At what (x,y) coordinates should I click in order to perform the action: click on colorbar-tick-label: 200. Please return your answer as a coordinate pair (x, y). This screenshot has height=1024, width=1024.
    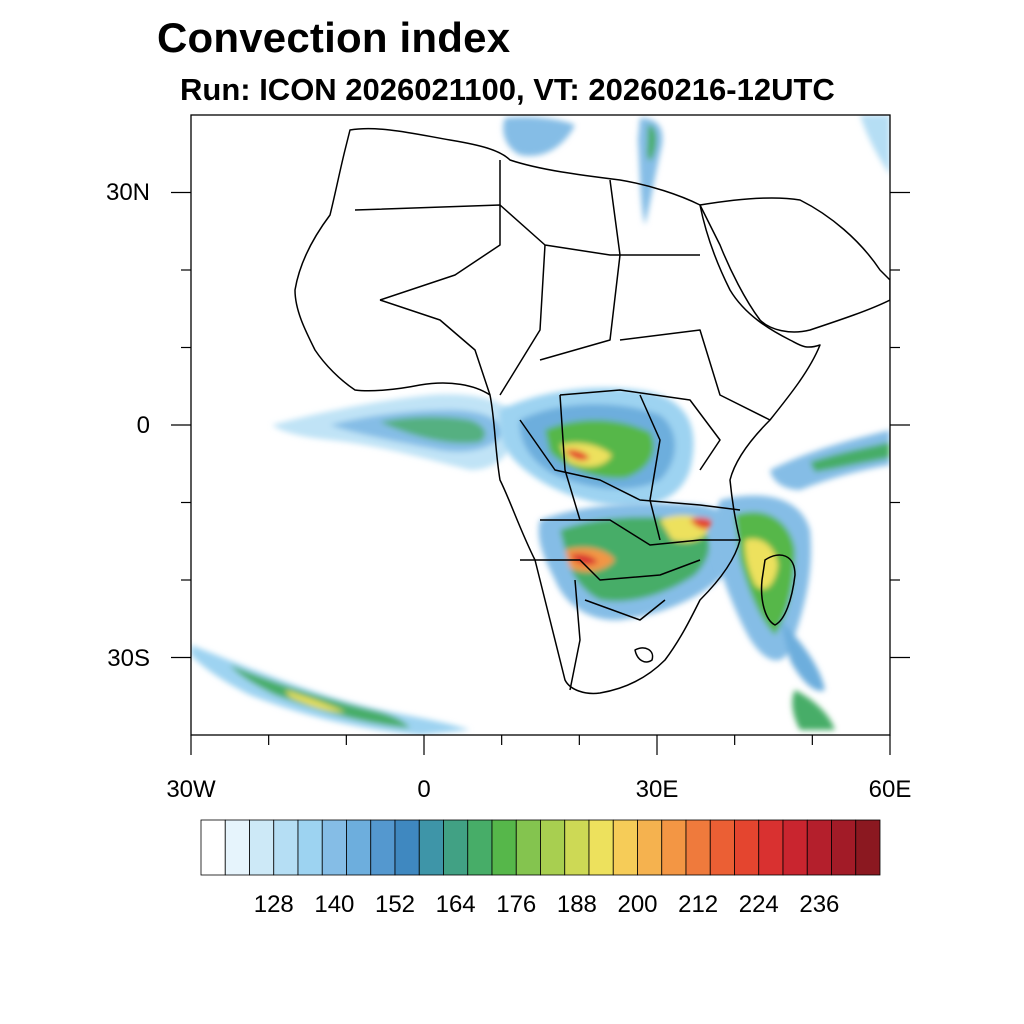
    Looking at the image, I should click on (637, 904).